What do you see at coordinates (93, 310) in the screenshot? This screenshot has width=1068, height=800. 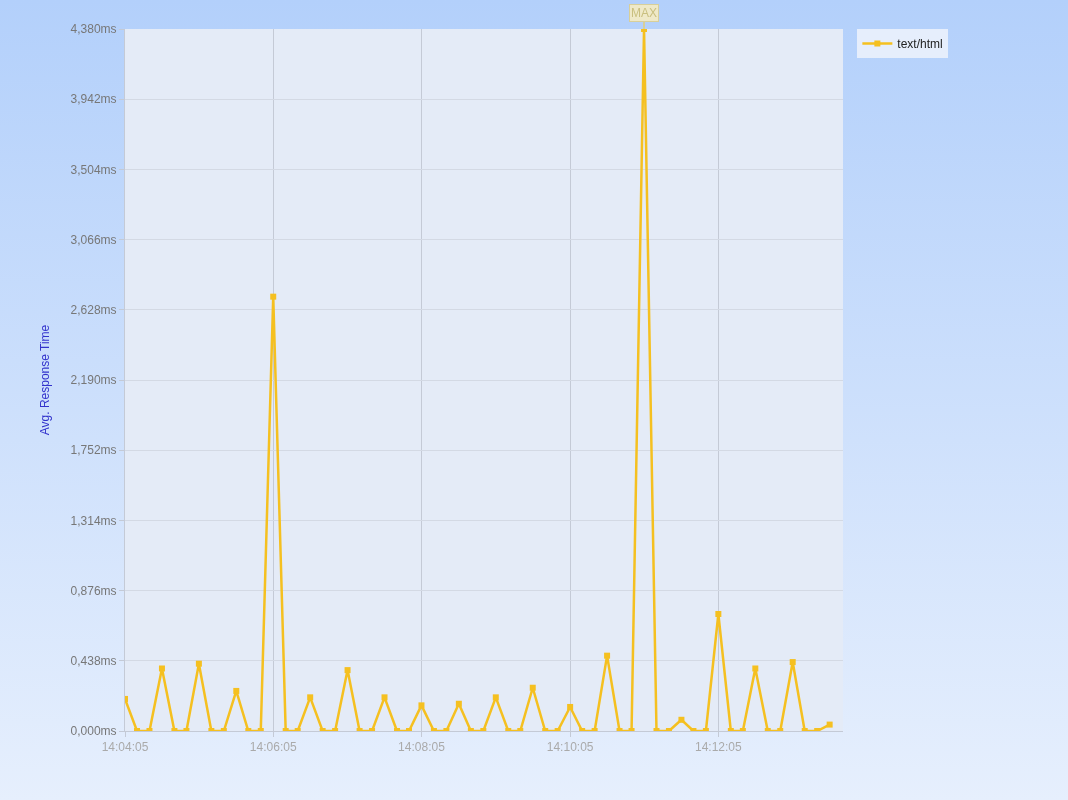 I see `y-tick-label: 2,628ms` at bounding box center [93, 310].